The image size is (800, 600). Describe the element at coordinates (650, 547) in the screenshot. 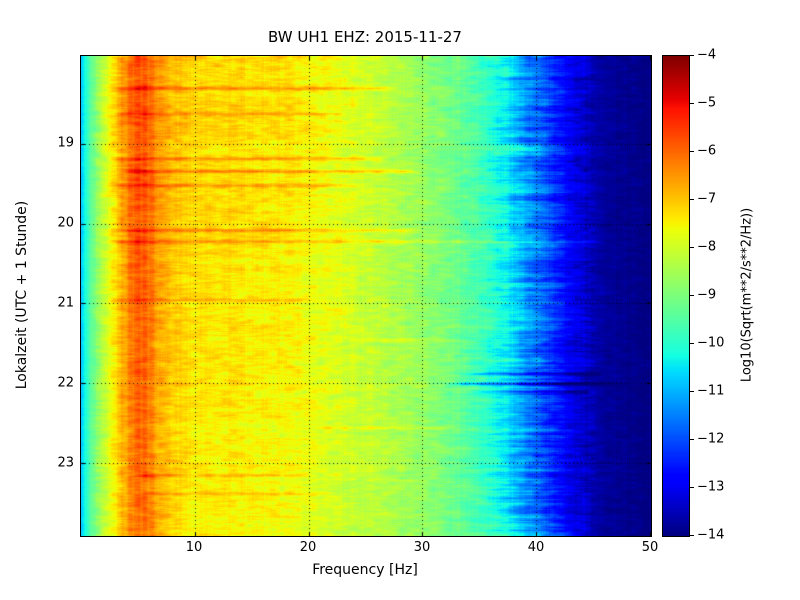

I see `x-tick-label: 50` at that location.